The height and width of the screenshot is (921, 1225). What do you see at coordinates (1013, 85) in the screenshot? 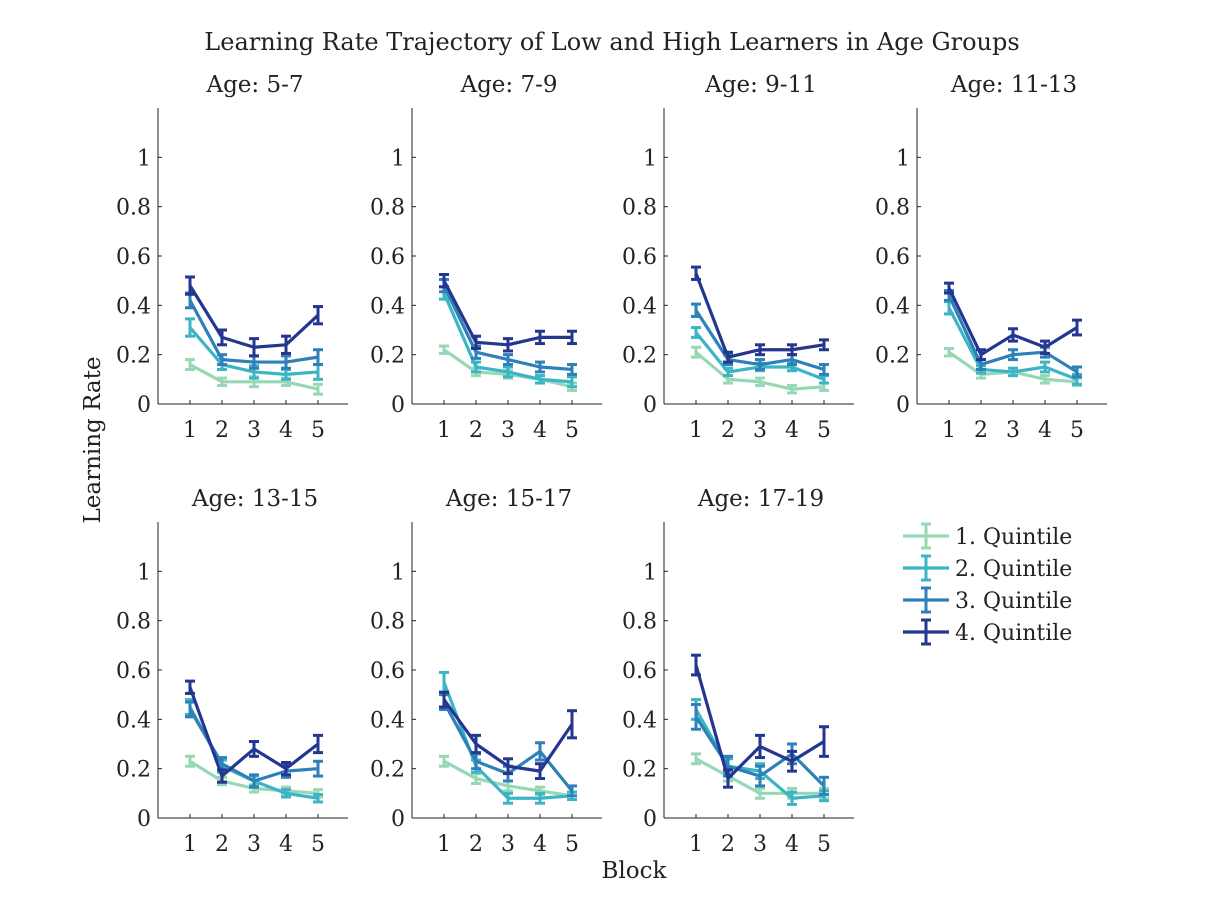
I see `panel-title: Age: 11-13` at bounding box center [1013, 85].